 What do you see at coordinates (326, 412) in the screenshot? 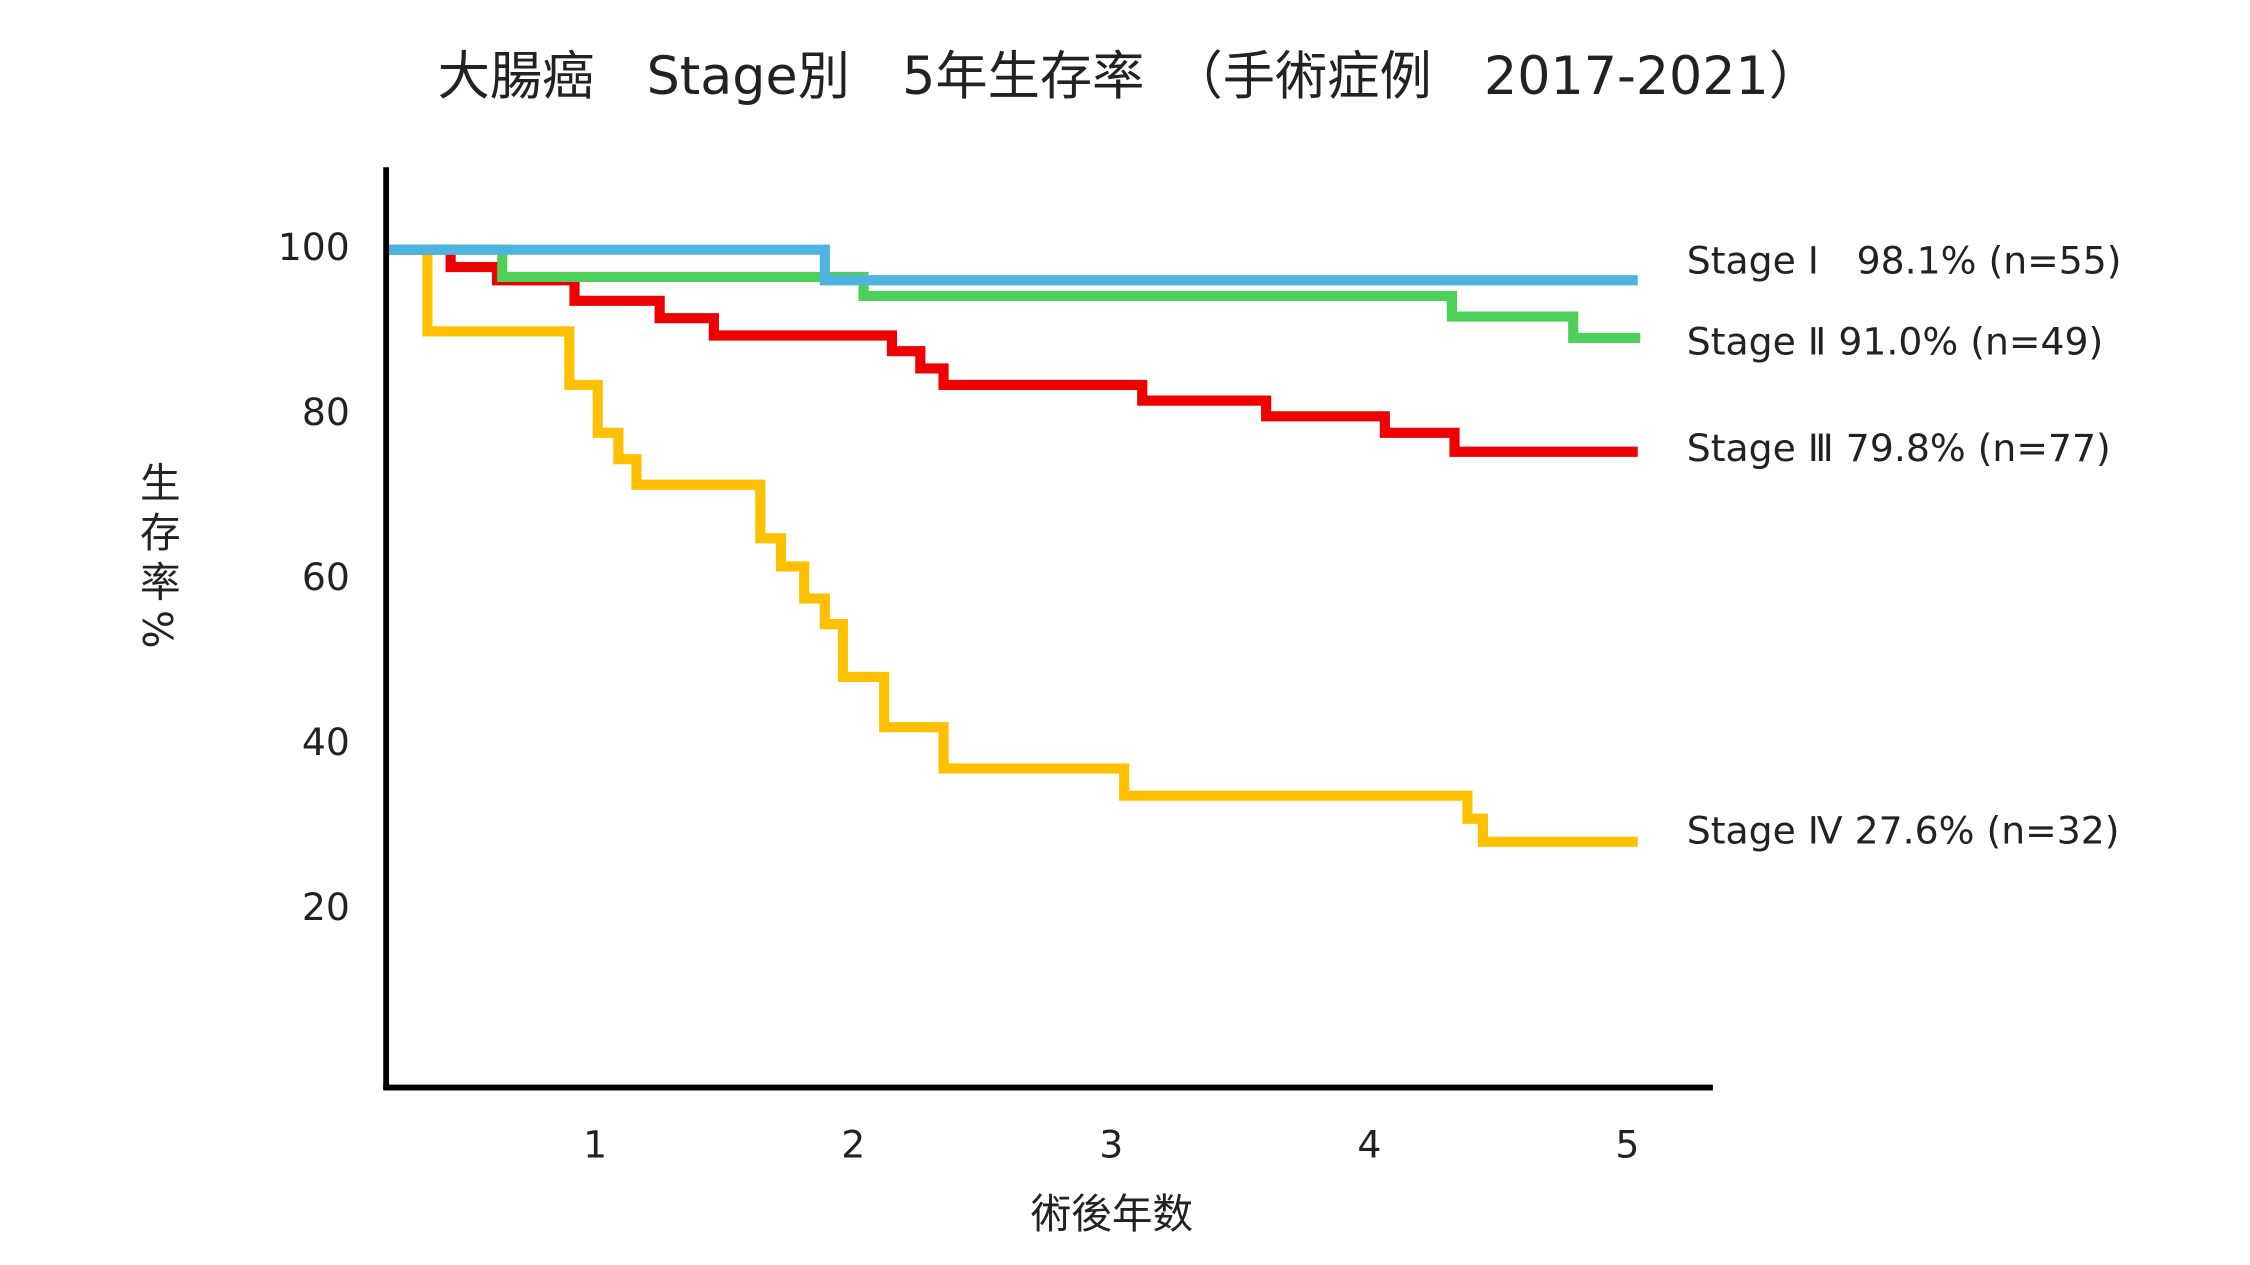
I see `y-tick-label: 80` at bounding box center [326, 412].